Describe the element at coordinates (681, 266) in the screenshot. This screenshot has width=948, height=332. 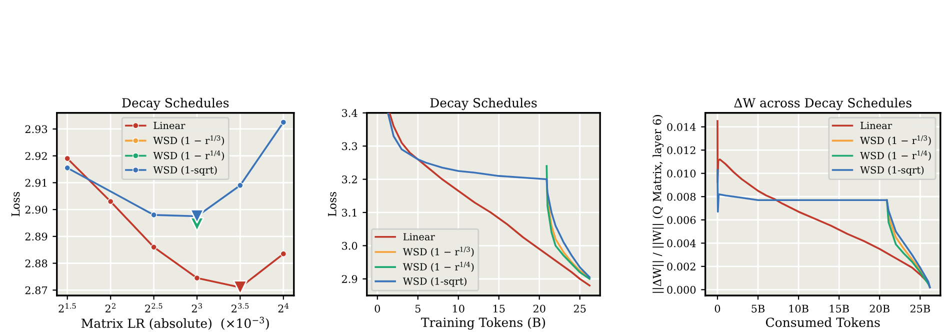
I see `y-tick-label: 0.002` at that location.